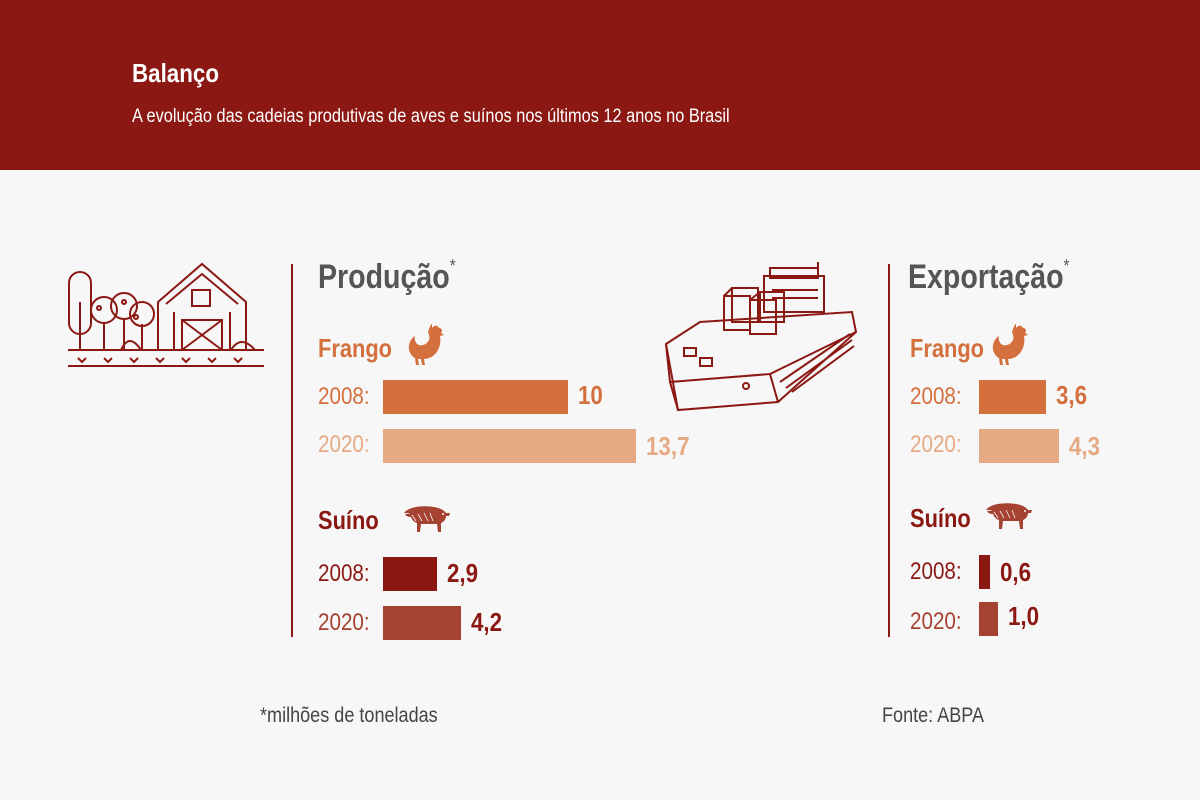 This screenshot has width=1200, height=800. Describe the element at coordinates (1084, 446) in the screenshot. I see `export-frango-2020-value: 4,3` at that location.